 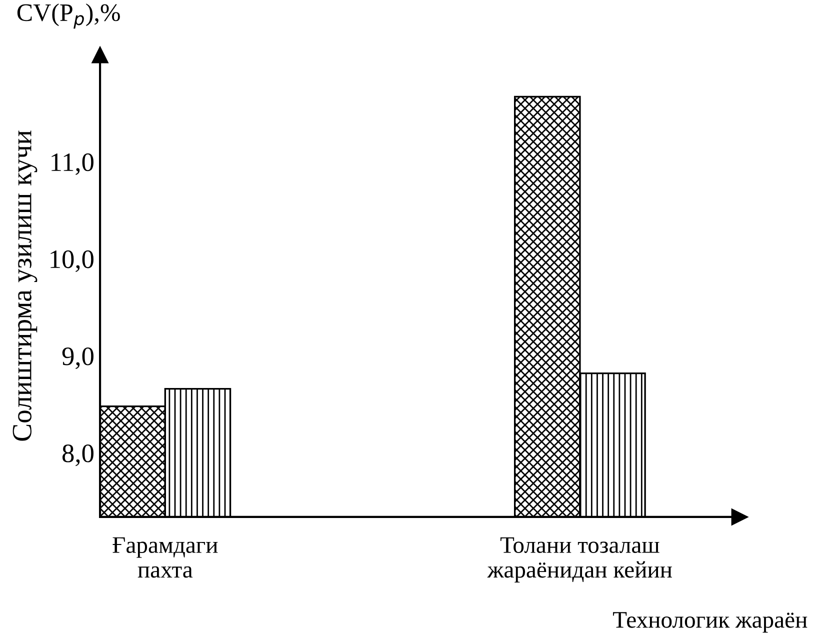 What do you see at coordinates (78, 358) in the screenshot?
I see `y-tick-label: 9,0` at bounding box center [78, 358].